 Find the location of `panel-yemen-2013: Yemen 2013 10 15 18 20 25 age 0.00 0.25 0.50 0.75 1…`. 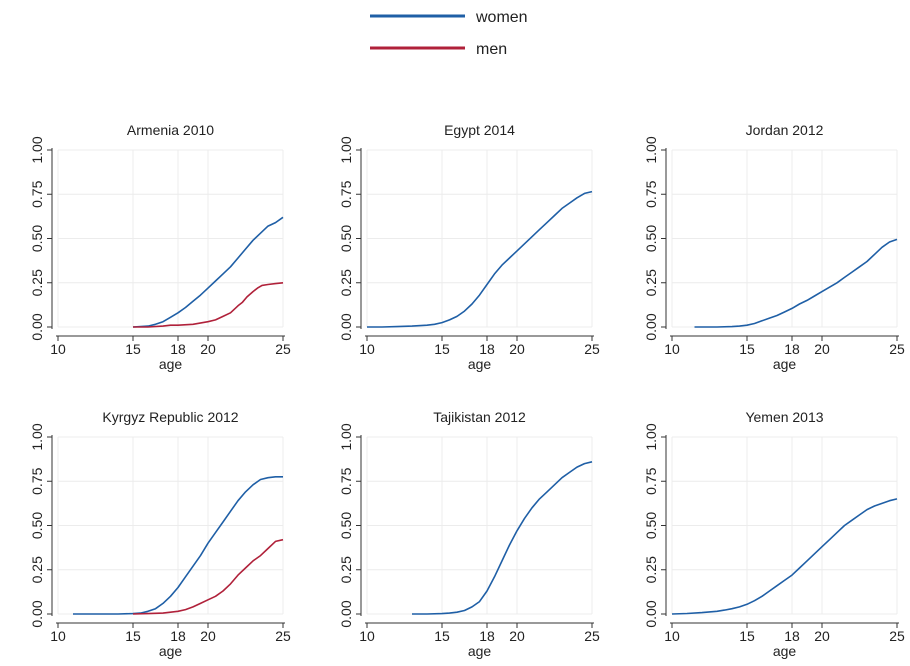

panel-yemen-2013: Yemen 2013 10 15 18 20 25 age 0.00 0.25 0.50 0.75 1… is located at coordinates (774, 534).